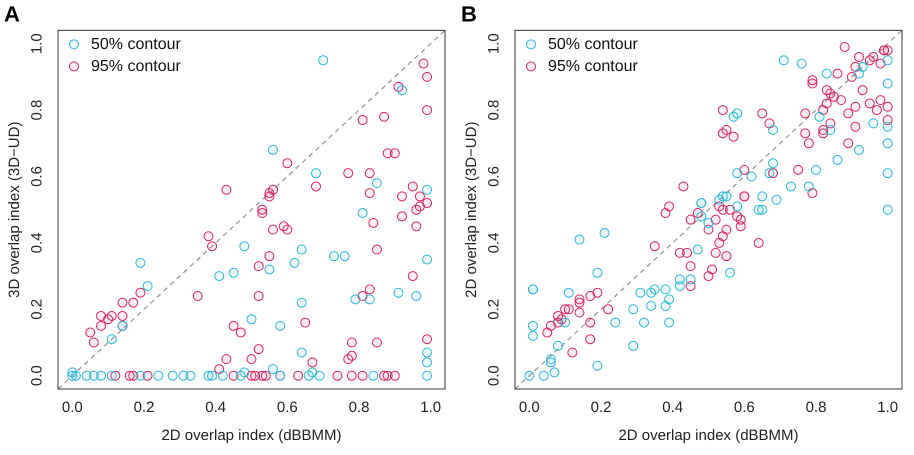  I want to click on chart-title: B, so click(469, 13).